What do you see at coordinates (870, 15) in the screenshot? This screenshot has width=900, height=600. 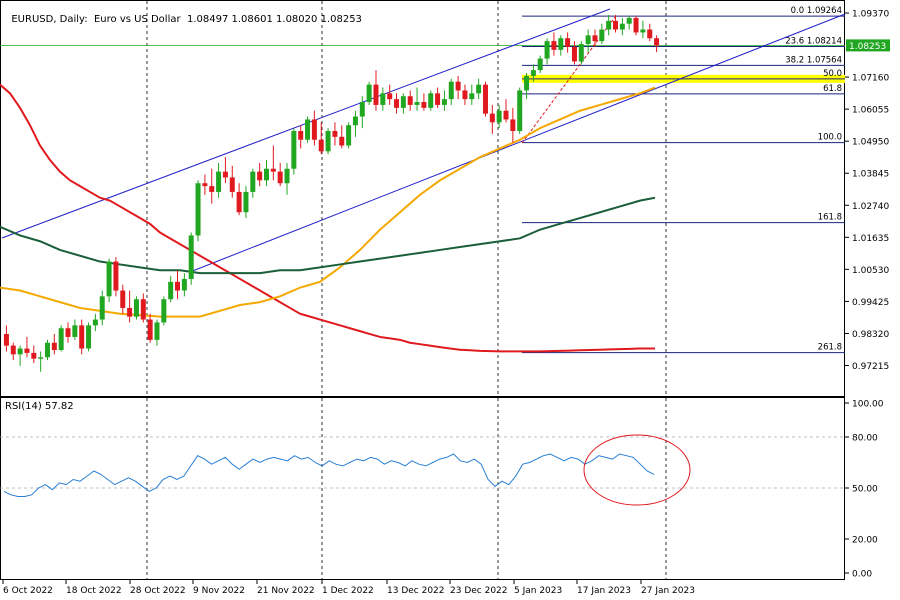 I see `y-tick-label: 1.09370` at bounding box center [870, 15].